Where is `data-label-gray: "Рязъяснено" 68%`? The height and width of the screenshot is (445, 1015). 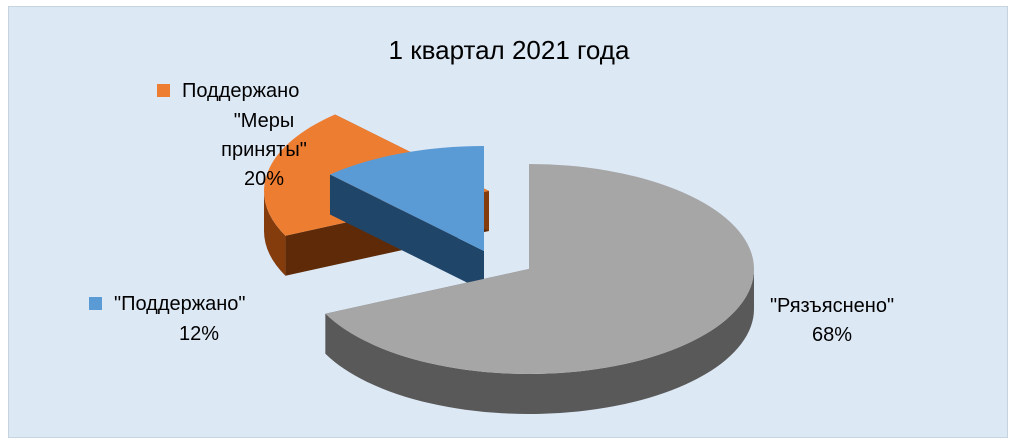 data-label-gray: "Рязъяснено" 68% is located at coordinates (832, 321).